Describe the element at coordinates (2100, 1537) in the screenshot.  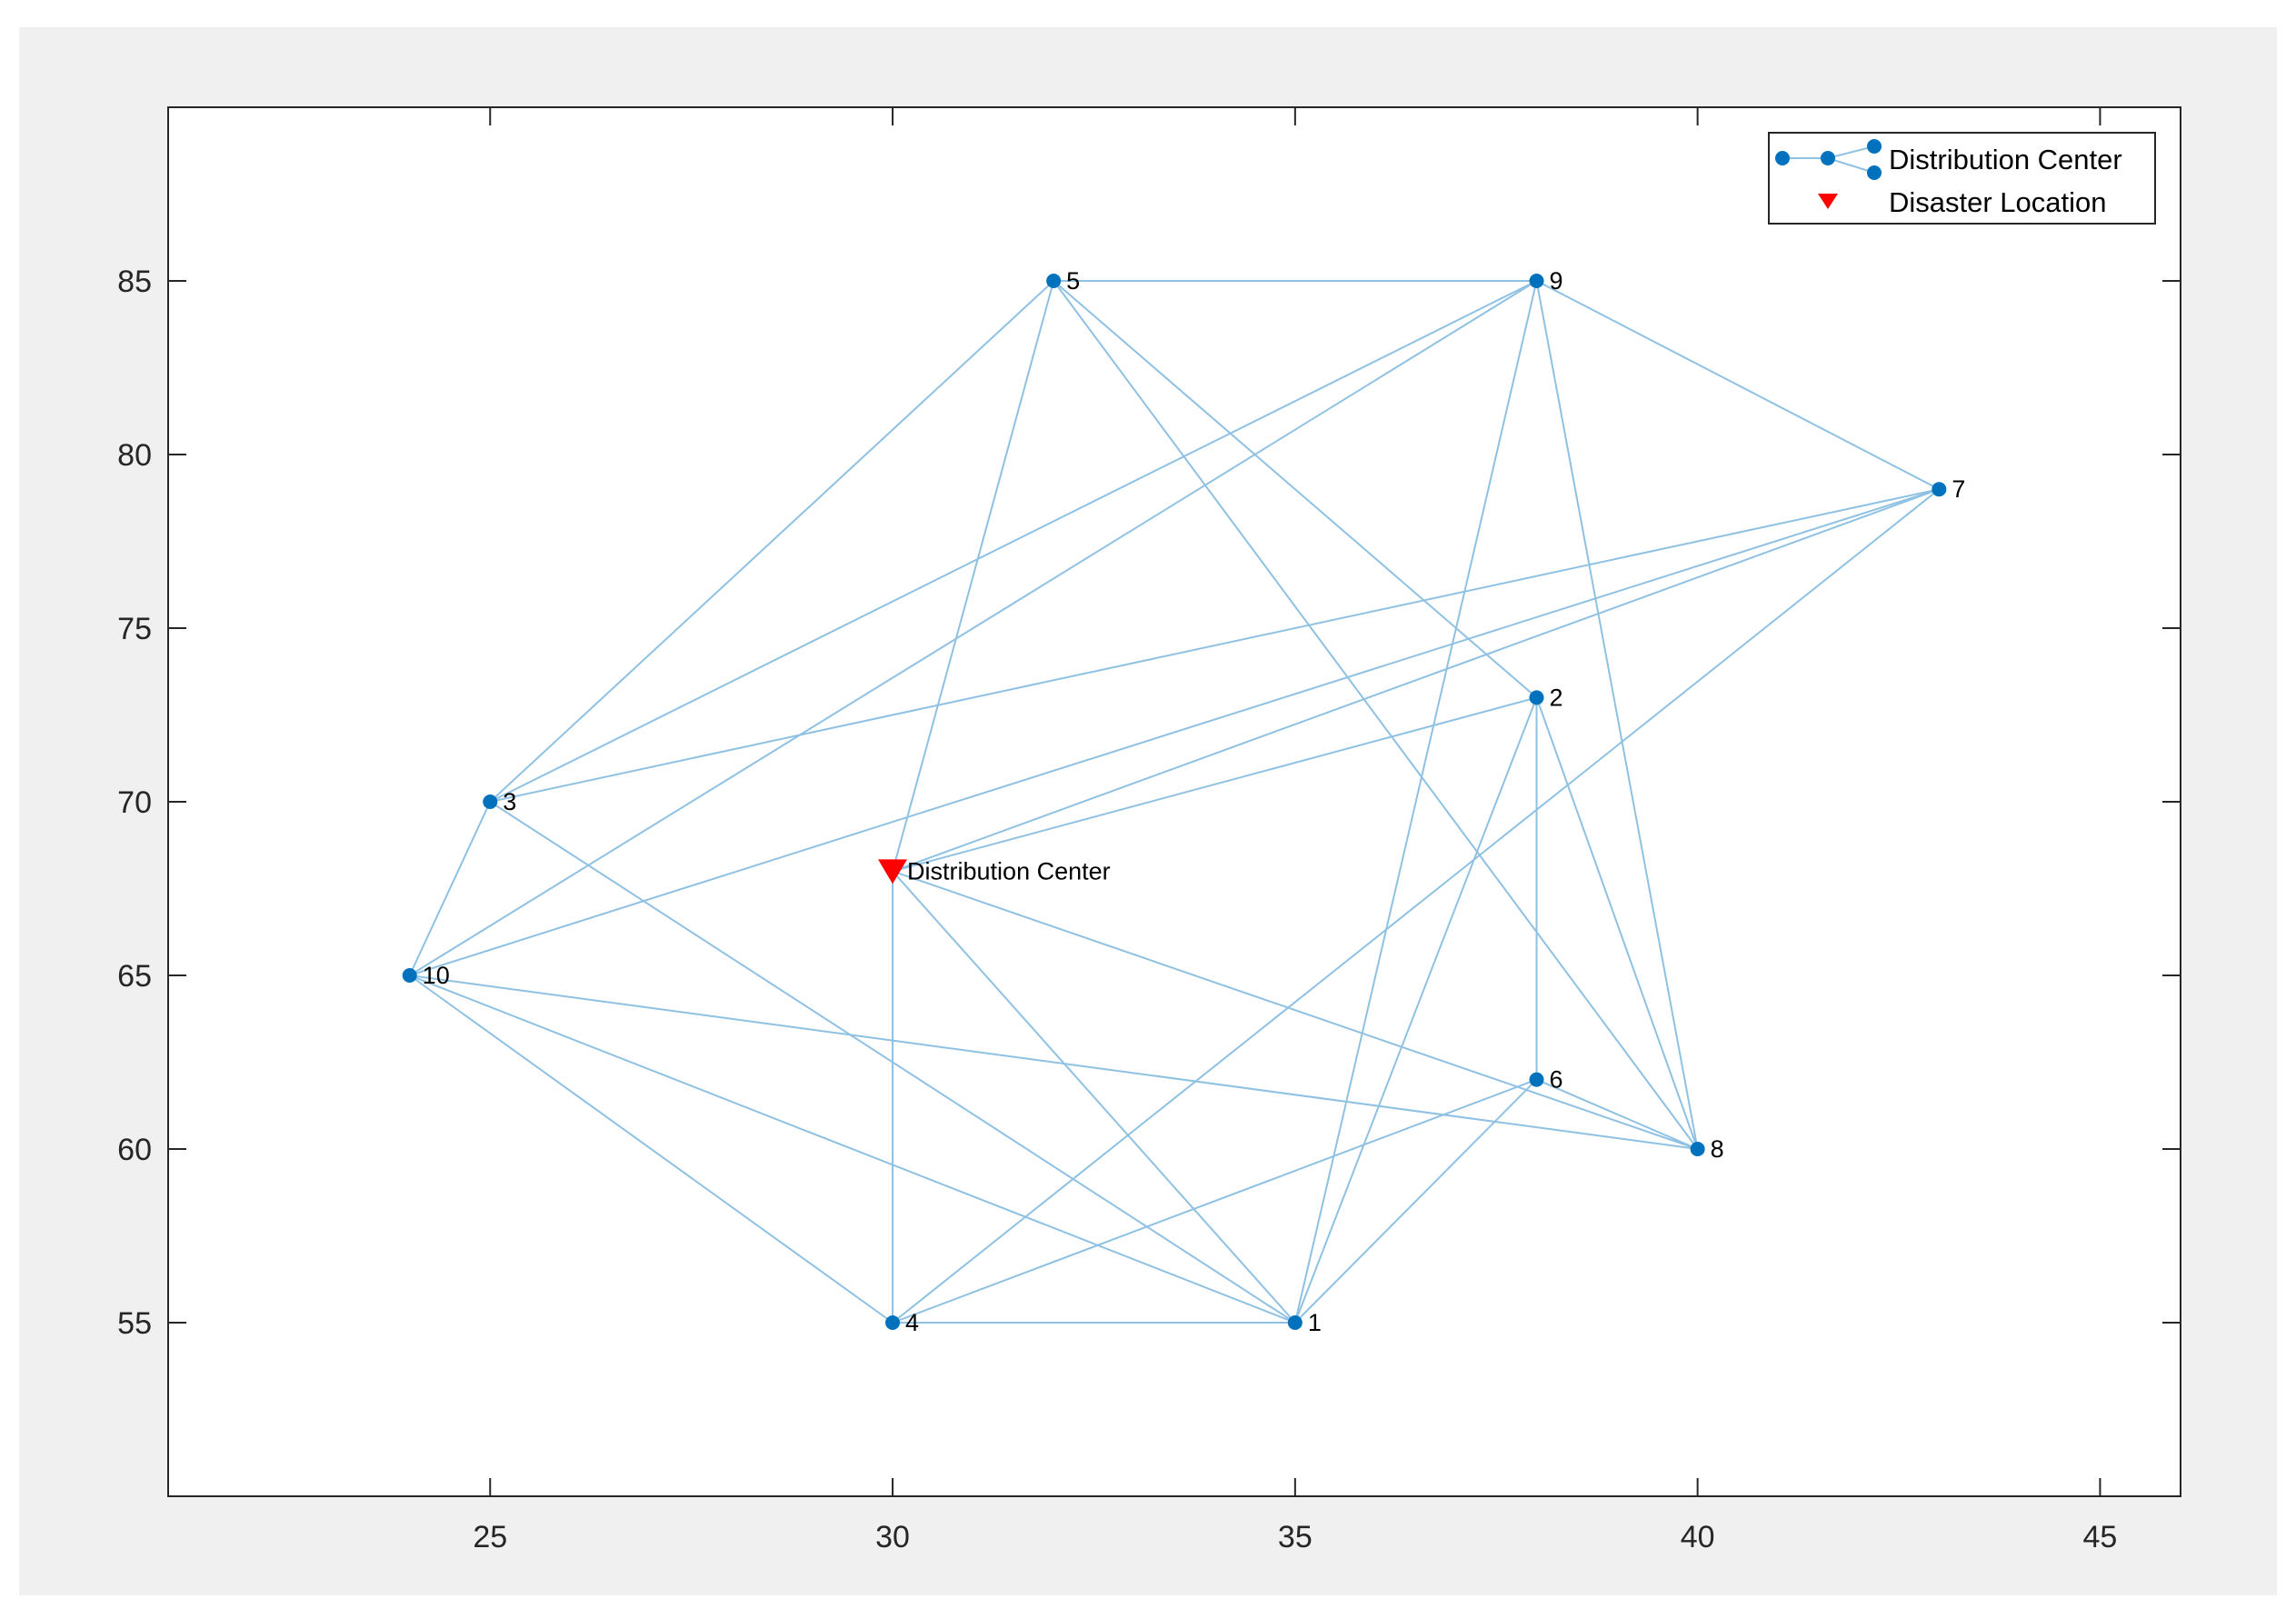
I see `x-tick-label-45: 45` at that location.